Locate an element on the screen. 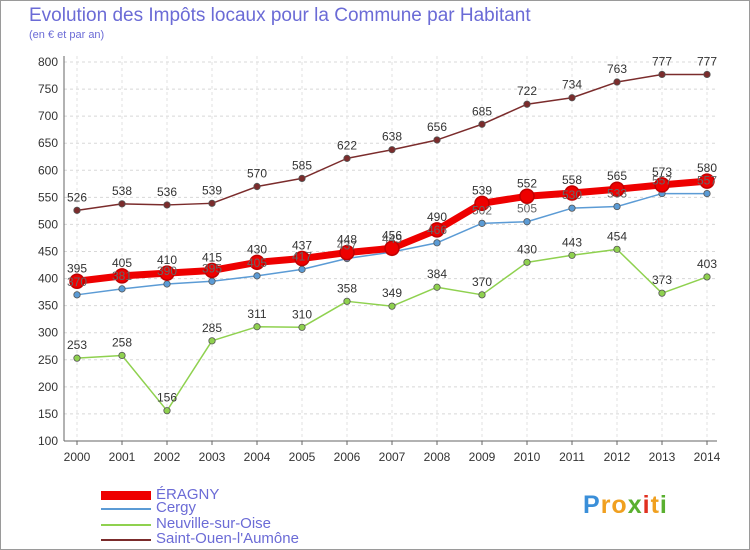 This screenshot has height=550, width=750. data-label-cergy: 405 is located at coordinates (257, 263).